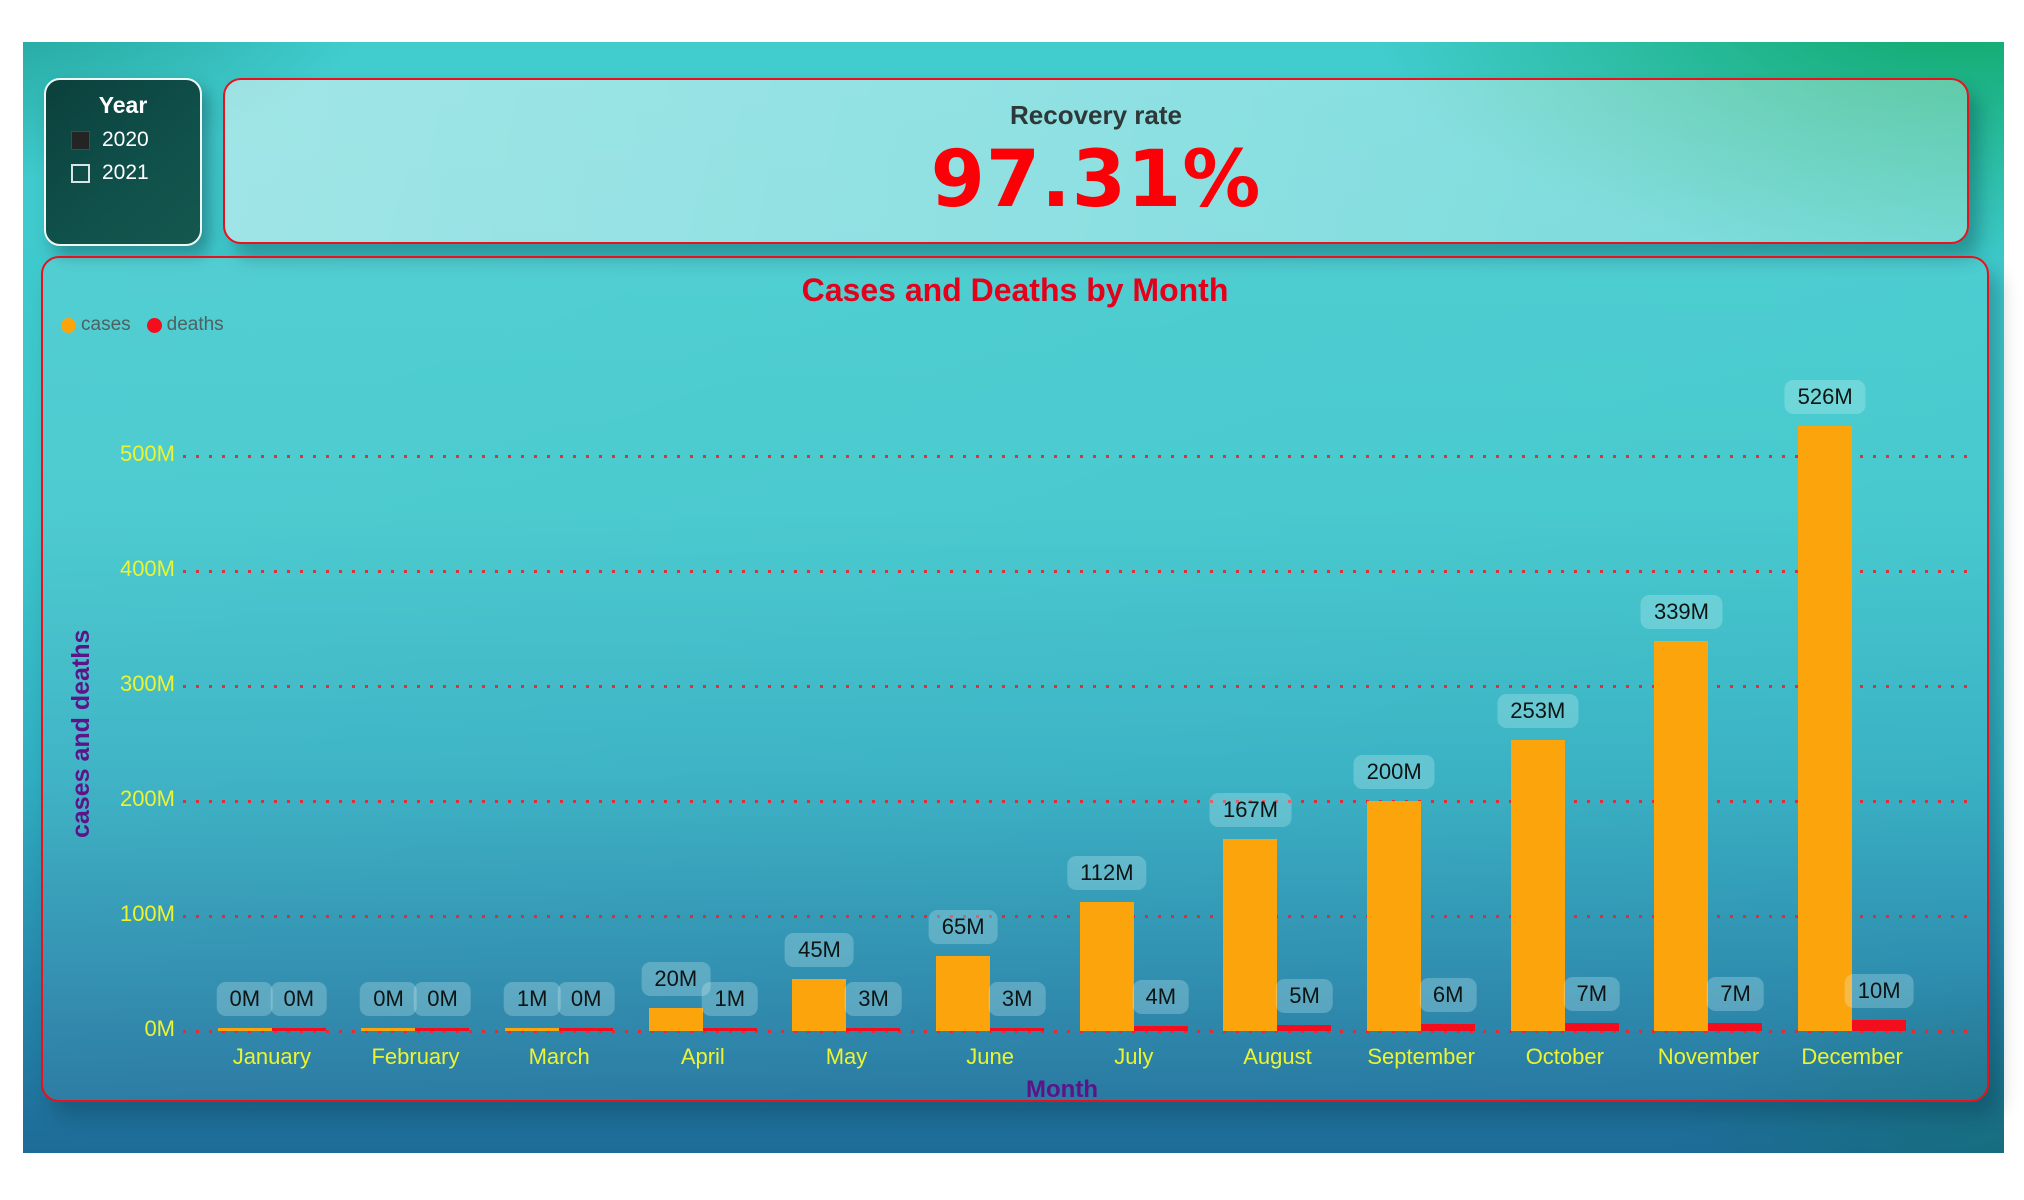 The image size is (2024, 1200). I want to click on month-slot-september: 200M 6M September, so click(1421, 762).